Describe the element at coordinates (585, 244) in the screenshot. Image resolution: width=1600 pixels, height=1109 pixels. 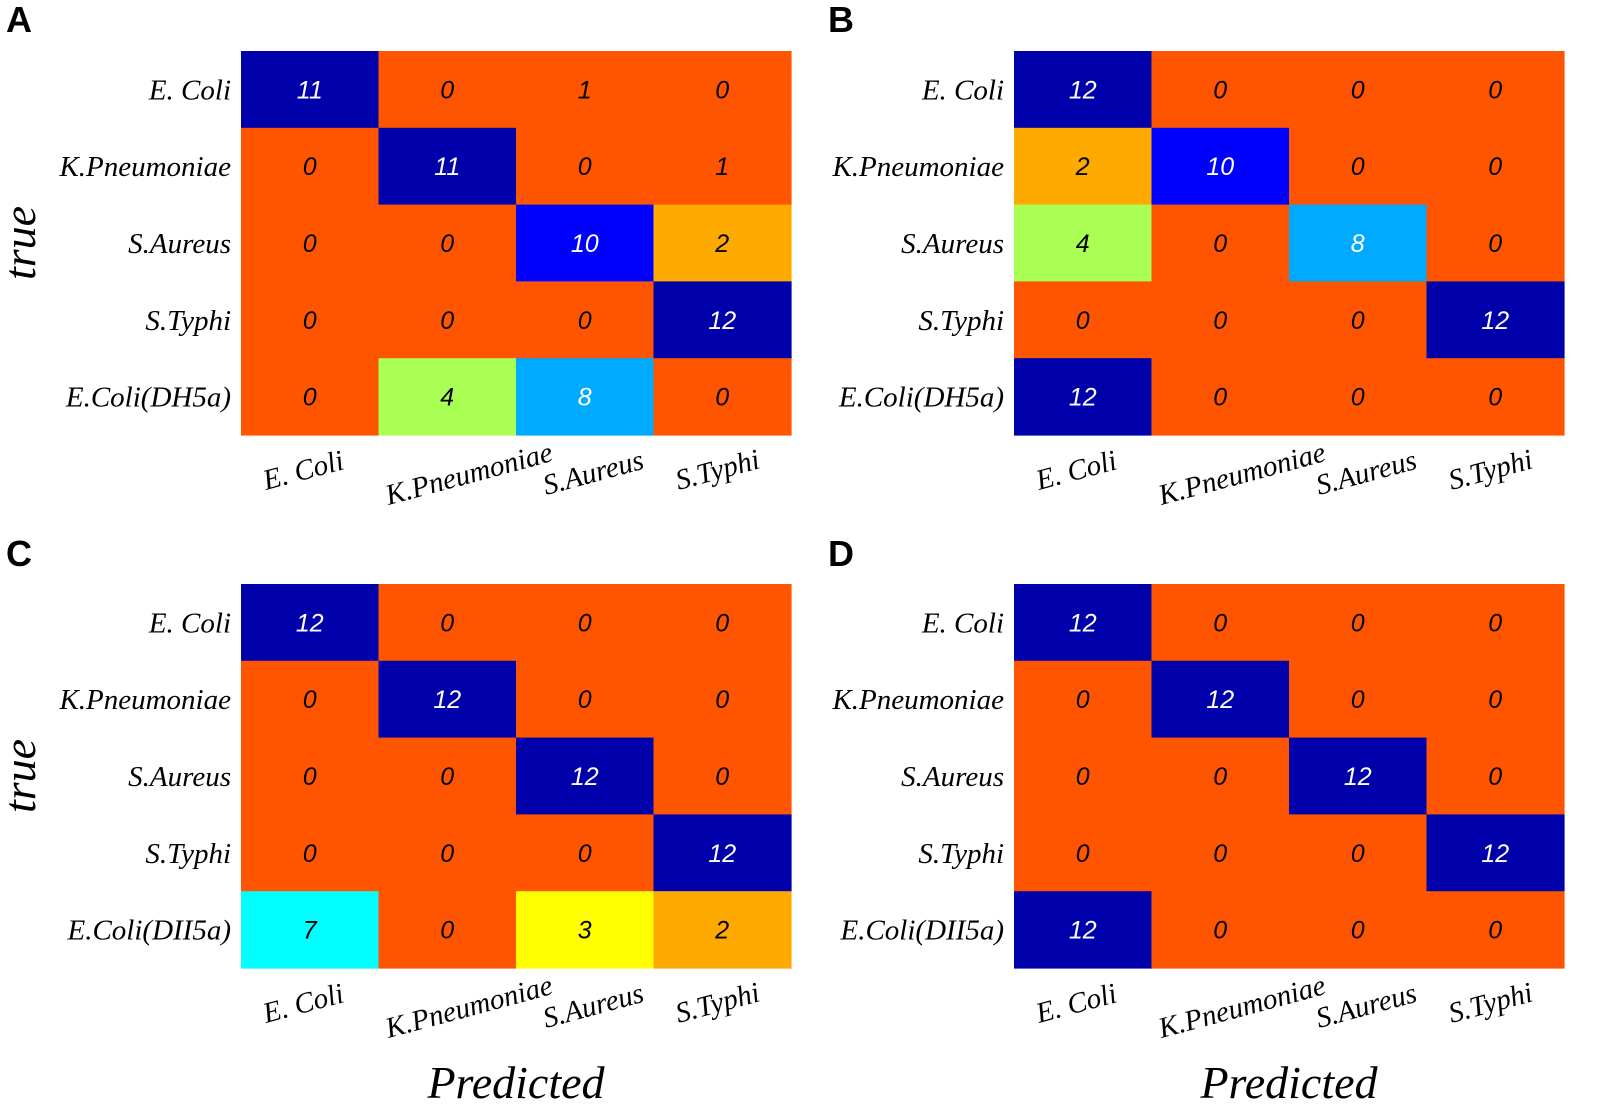
I see `cell-value-label: 10` at that location.